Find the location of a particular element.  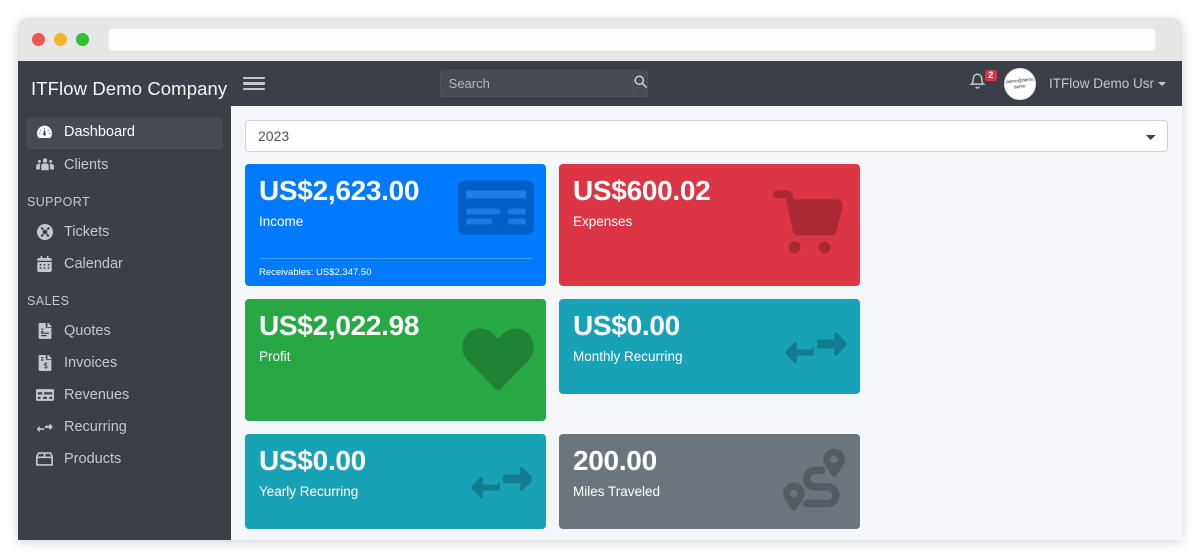

year-filter-select: 2023 is located at coordinates (706, 136).